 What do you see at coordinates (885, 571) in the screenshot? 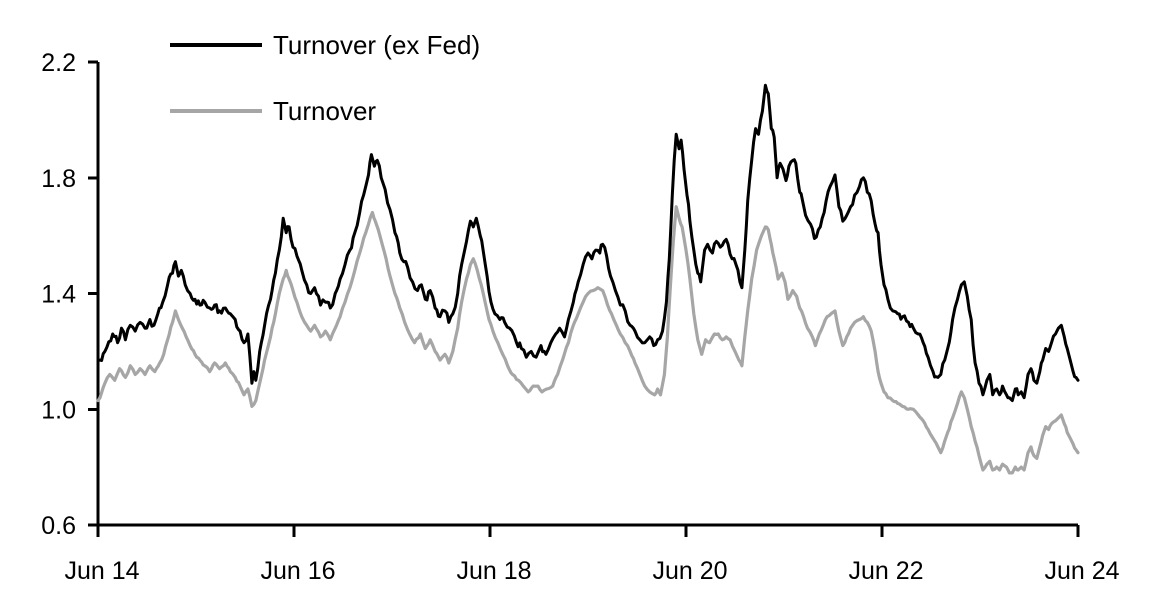
I see `x-tick-label: Jun 22` at bounding box center [885, 571].